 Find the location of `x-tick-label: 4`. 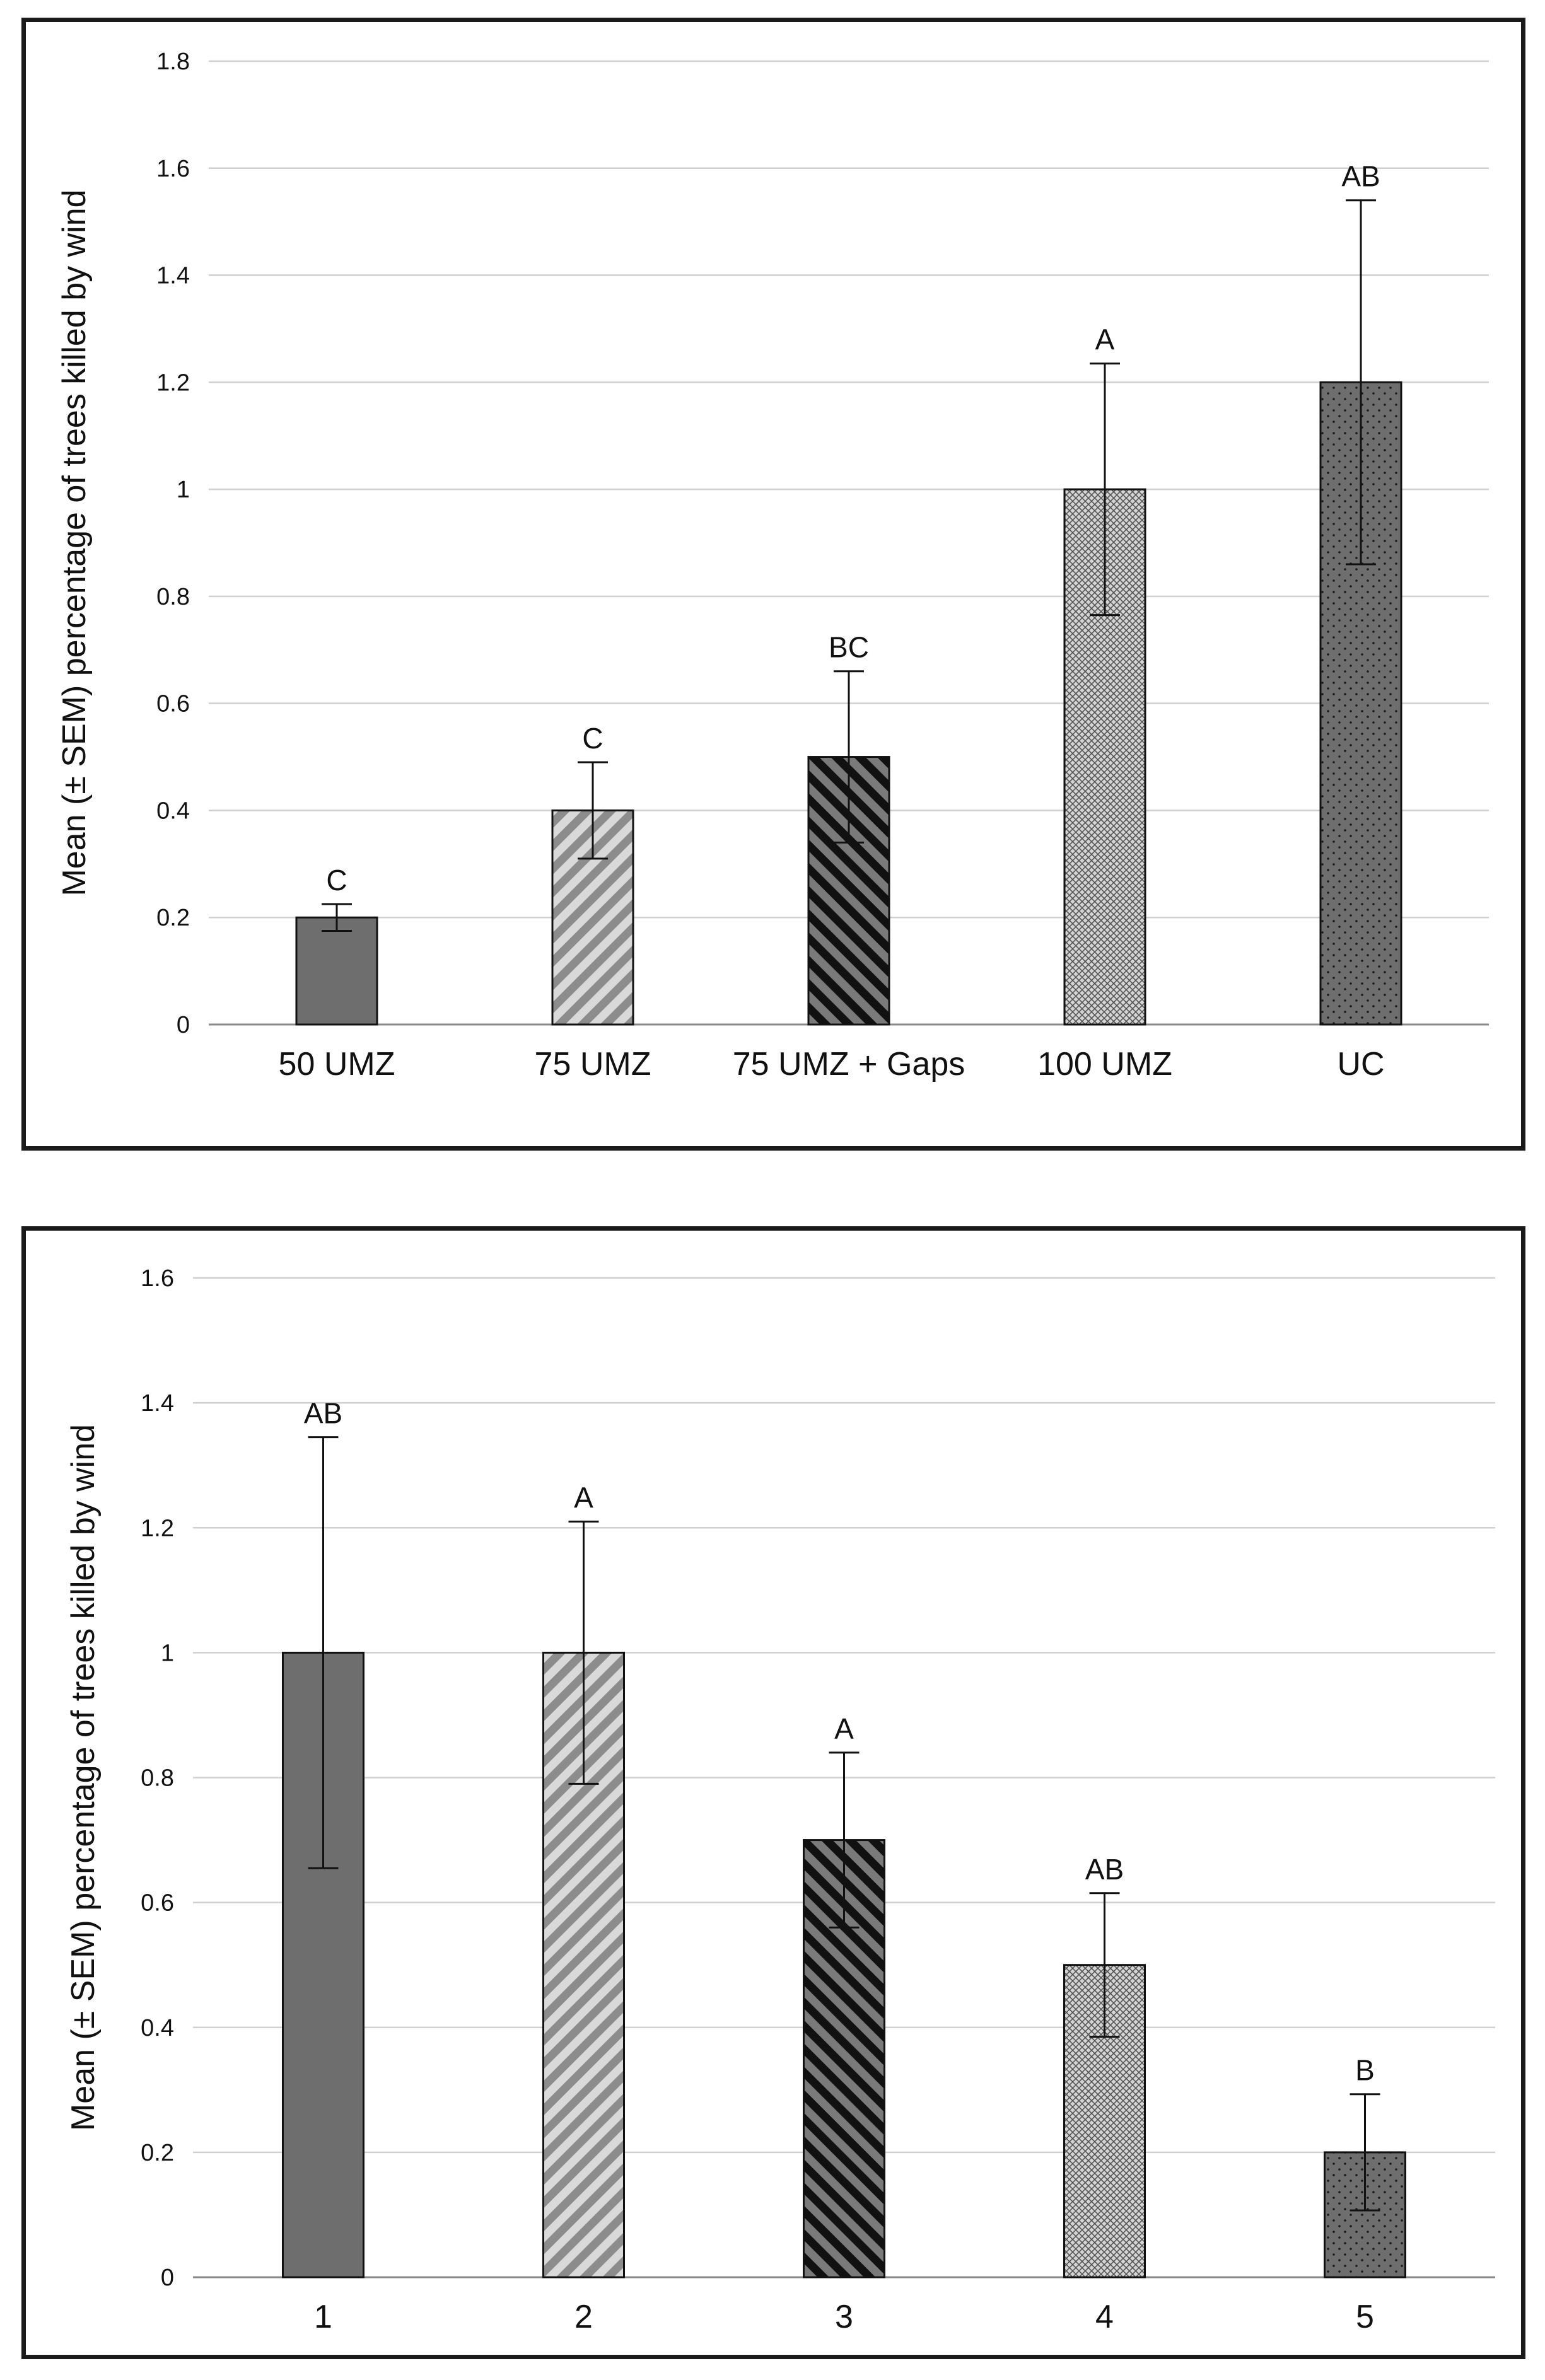

x-tick-label: 4 is located at coordinates (1104, 2317).